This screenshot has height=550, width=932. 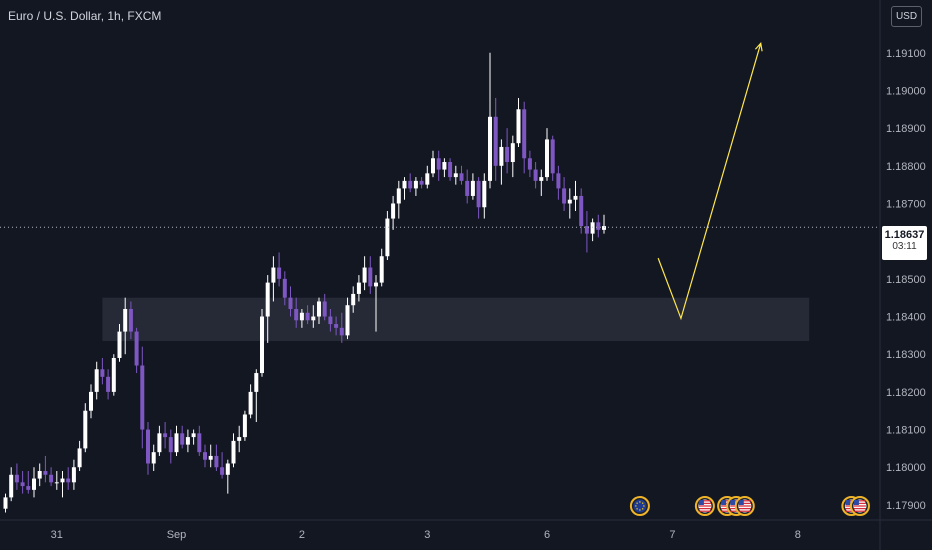 I want to click on y-tick-label: 1.18200, so click(x=906, y=393).